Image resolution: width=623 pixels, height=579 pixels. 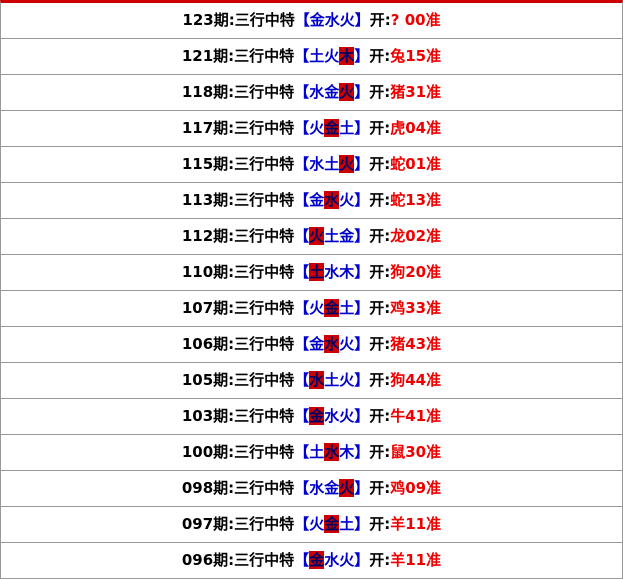 What do you see at coordinates (311, 129) in the screenshot?
I see `result-row: 117期:三行中特【火金土】开:虎04准` at bounding box center [311, 129].